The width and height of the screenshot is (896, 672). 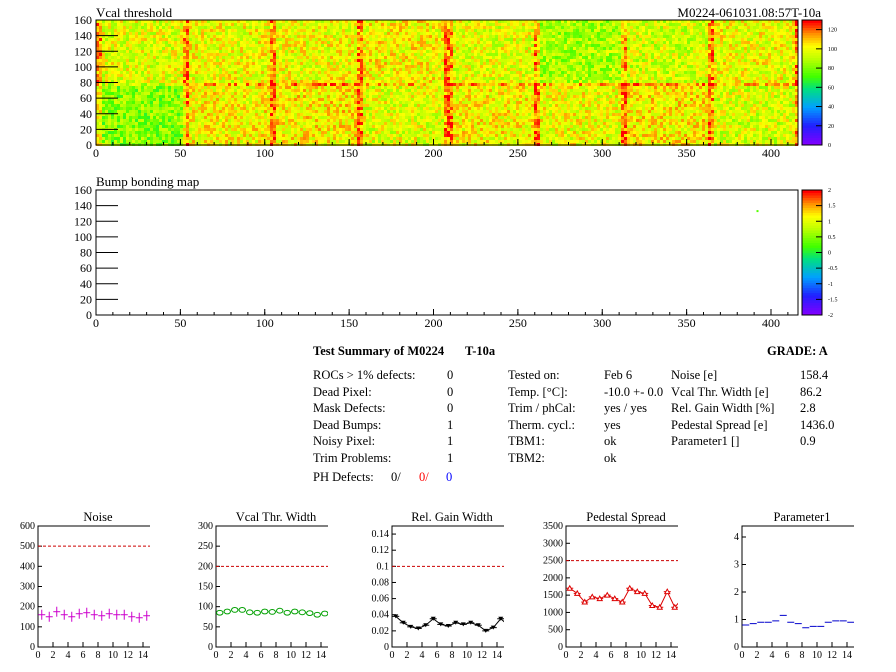 I want to click on ph-defects-value-3: 0, so click(x=449, y=477).